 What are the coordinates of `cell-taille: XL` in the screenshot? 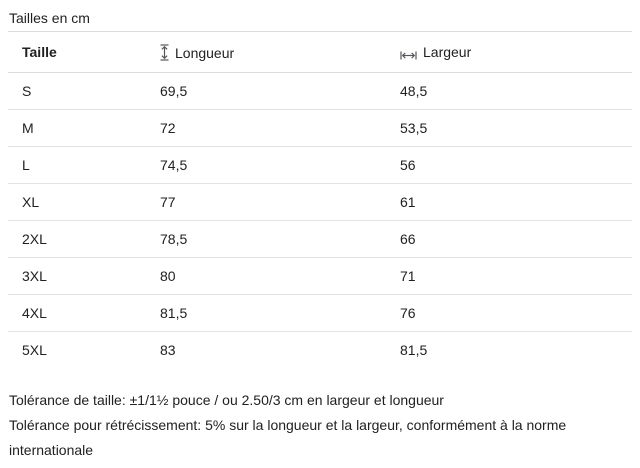 It's located at (84, 202).